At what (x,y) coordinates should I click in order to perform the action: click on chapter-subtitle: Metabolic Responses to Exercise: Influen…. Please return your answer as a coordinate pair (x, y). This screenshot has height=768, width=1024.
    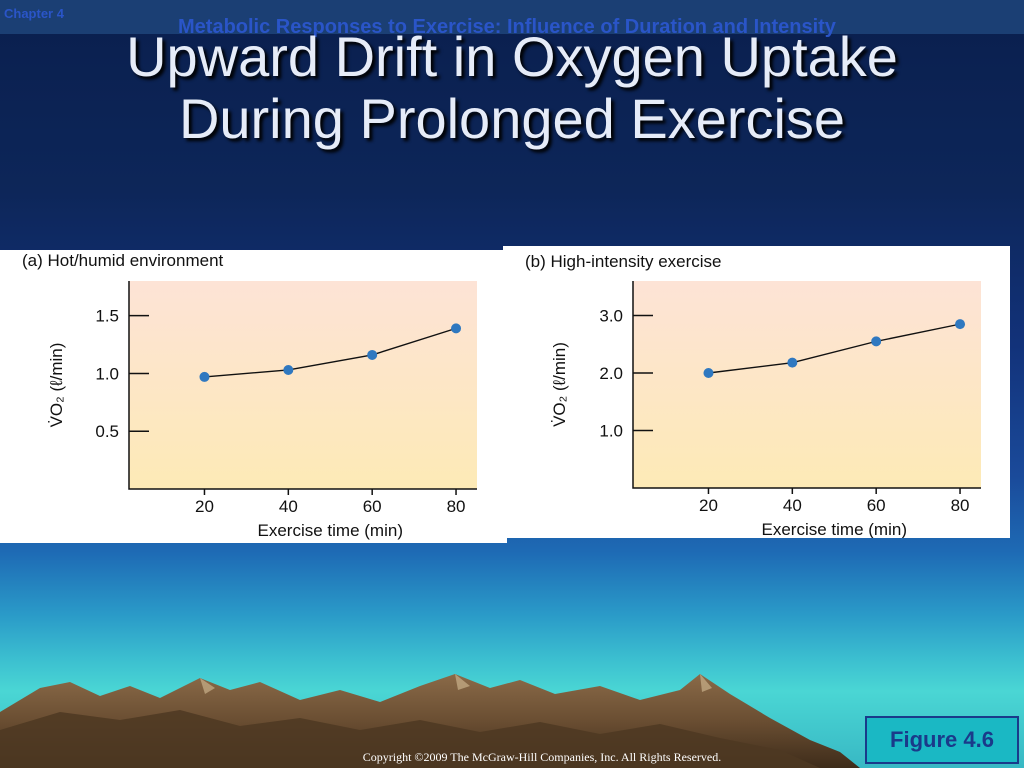
    Looking at the image, I should click on (507, 27).